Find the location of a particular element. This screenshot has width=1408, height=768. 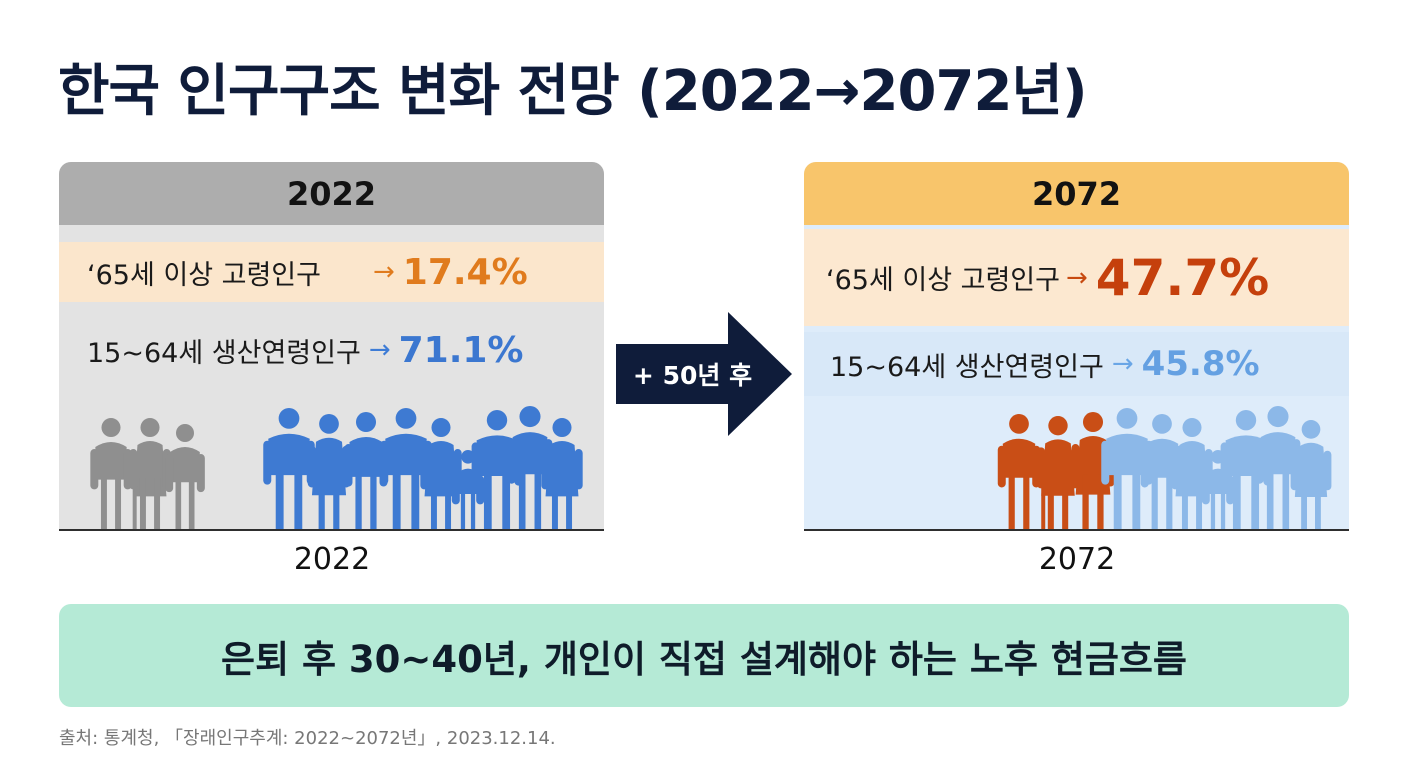

axis-label-2072: 2072 is located at coordinates (1077, 559).